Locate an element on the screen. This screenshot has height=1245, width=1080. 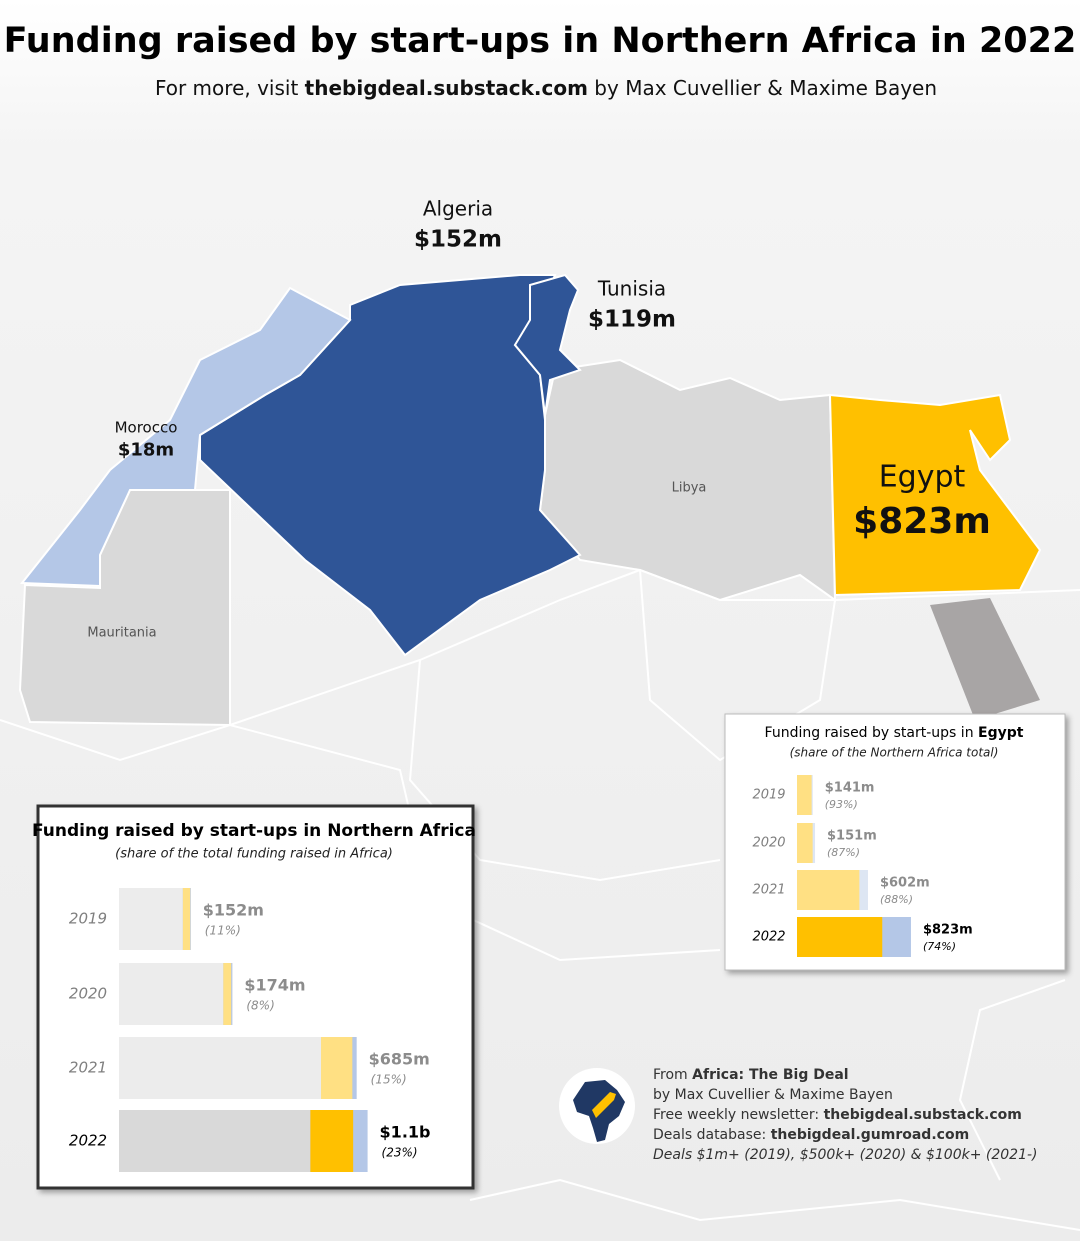
credit-text: From is located at coordinates (672, 1075).